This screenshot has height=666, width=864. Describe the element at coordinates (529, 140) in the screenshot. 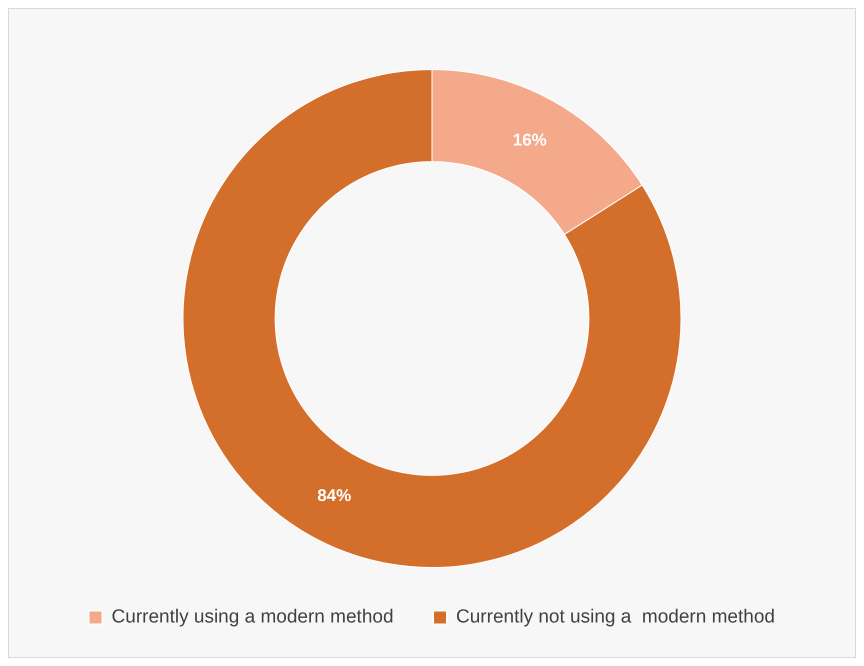

I see `data-label: 16%` at that location.